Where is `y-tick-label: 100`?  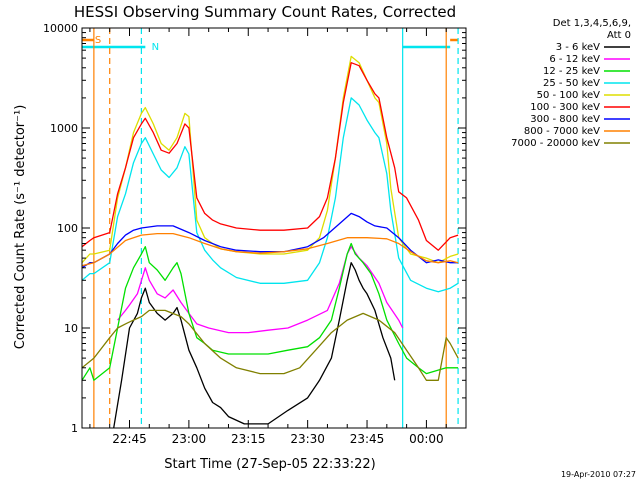
y-tick-label: 100 is located at coordinates (67, 228).